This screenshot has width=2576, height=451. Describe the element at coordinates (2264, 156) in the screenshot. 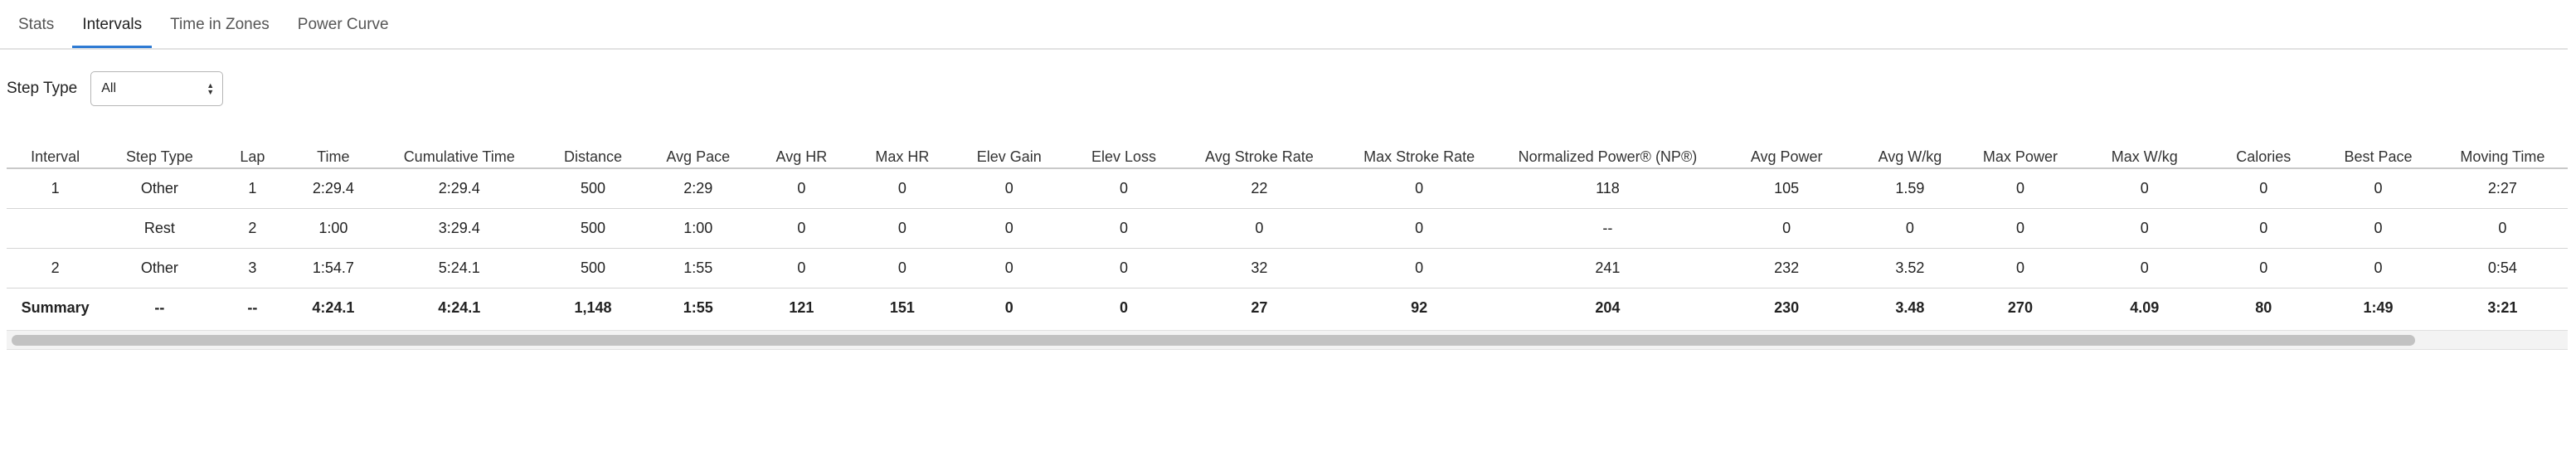

I see `column-header: Calories` at that location.